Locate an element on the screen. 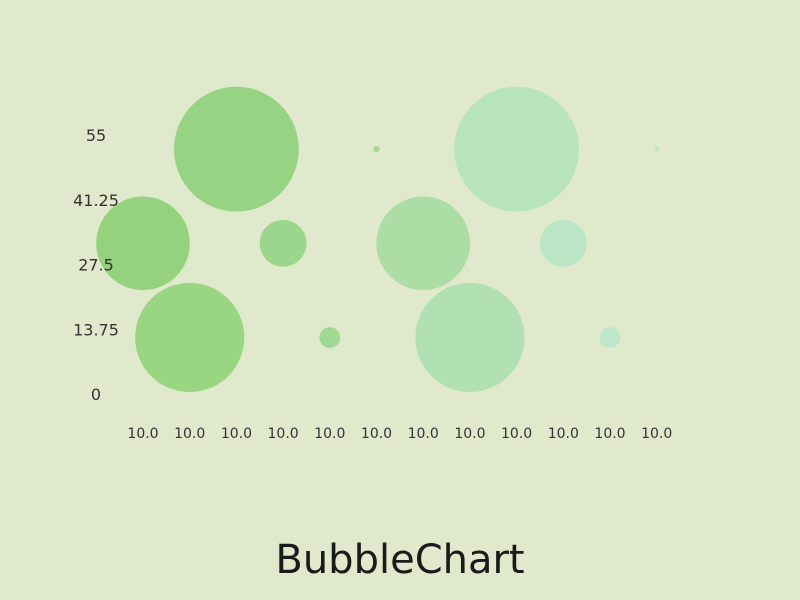 The height and width of the screenshot is (600, 800). y-axis-ticks: 55 41.25 27.5 13.75 0 is located at coordinates (96, 265).